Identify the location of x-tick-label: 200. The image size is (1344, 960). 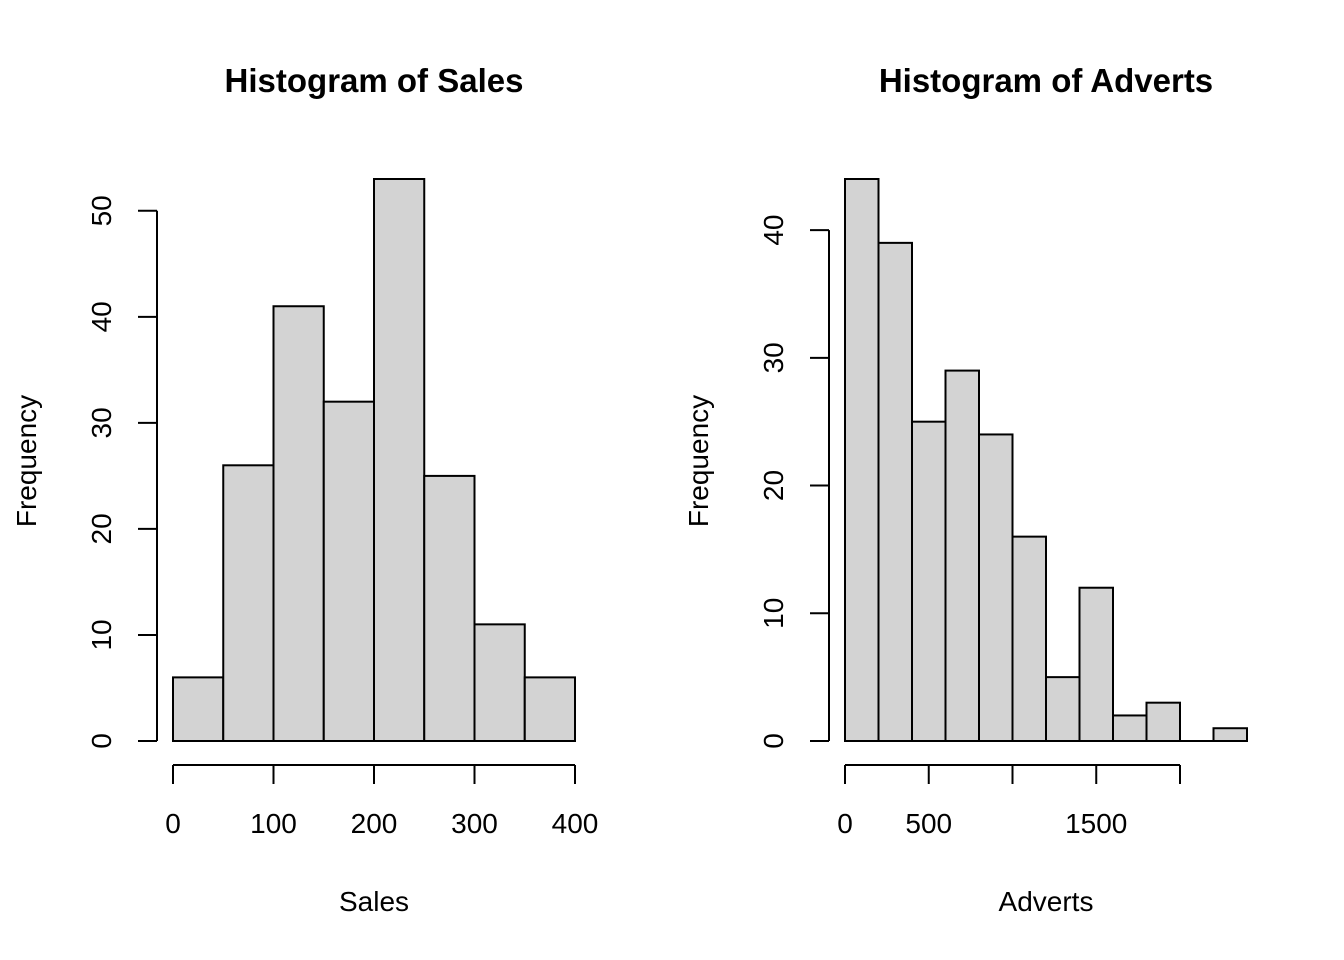
(374, 823).